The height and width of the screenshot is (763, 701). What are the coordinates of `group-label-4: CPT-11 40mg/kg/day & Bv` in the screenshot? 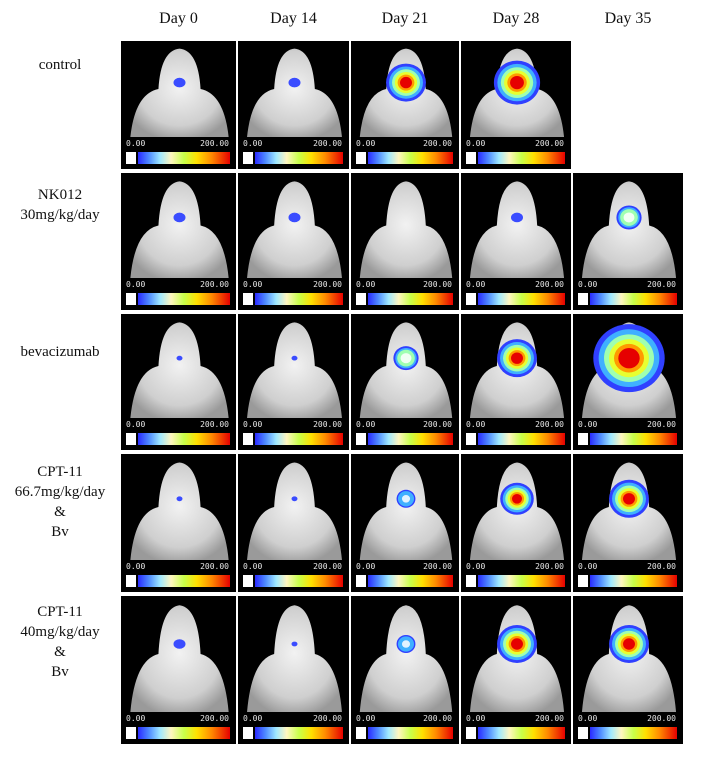 It's located at (60, 642).